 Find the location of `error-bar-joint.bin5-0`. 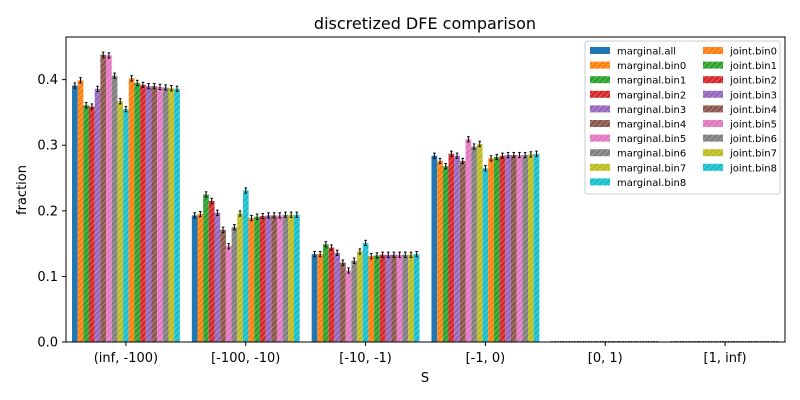

error-bar-joint.bin5-0 is located at coordinates (160, 86).